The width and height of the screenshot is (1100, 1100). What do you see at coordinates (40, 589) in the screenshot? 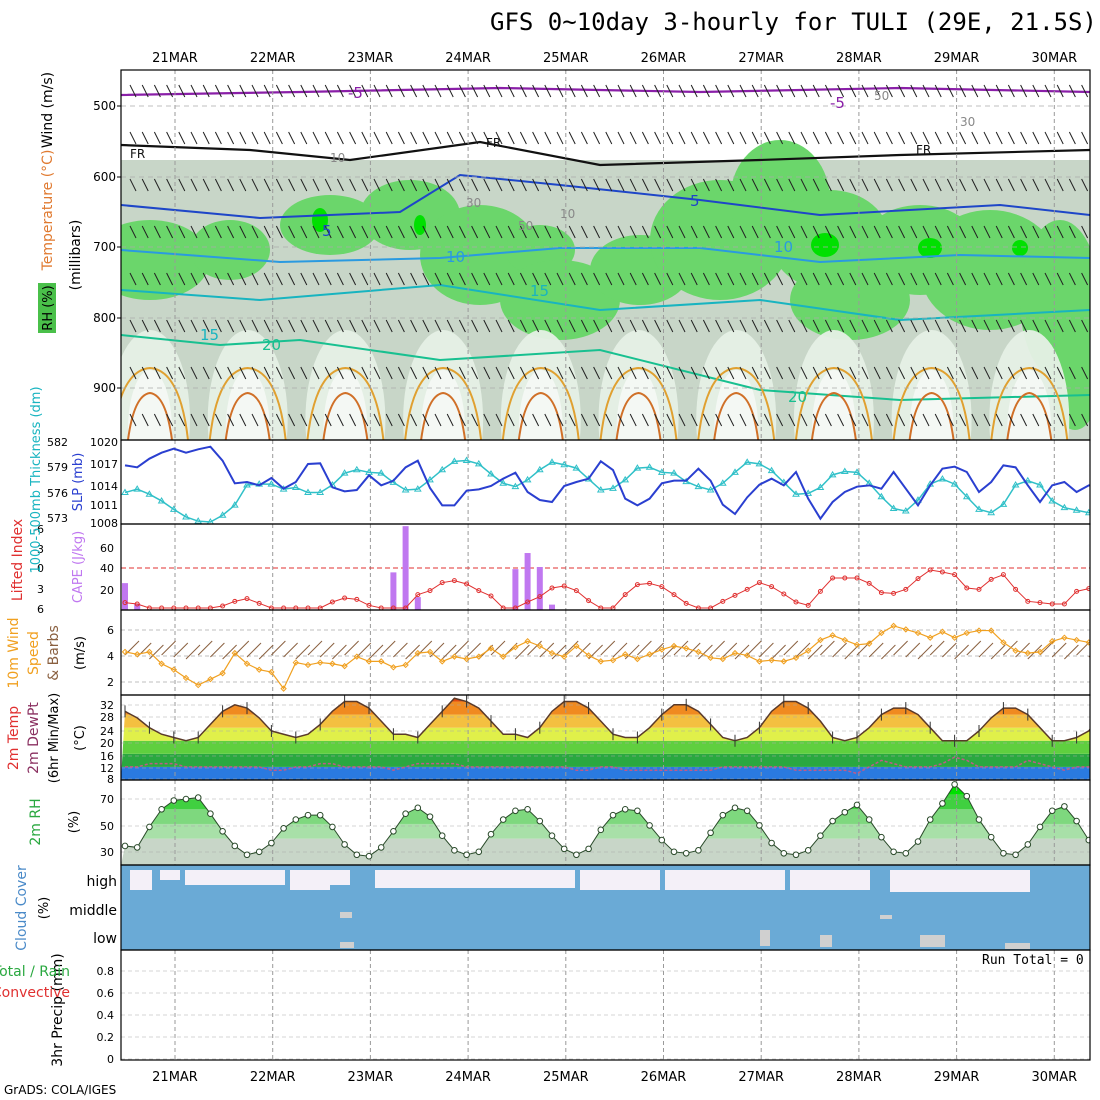
I see `li-tick: 3` at bounding box center [40, 589].